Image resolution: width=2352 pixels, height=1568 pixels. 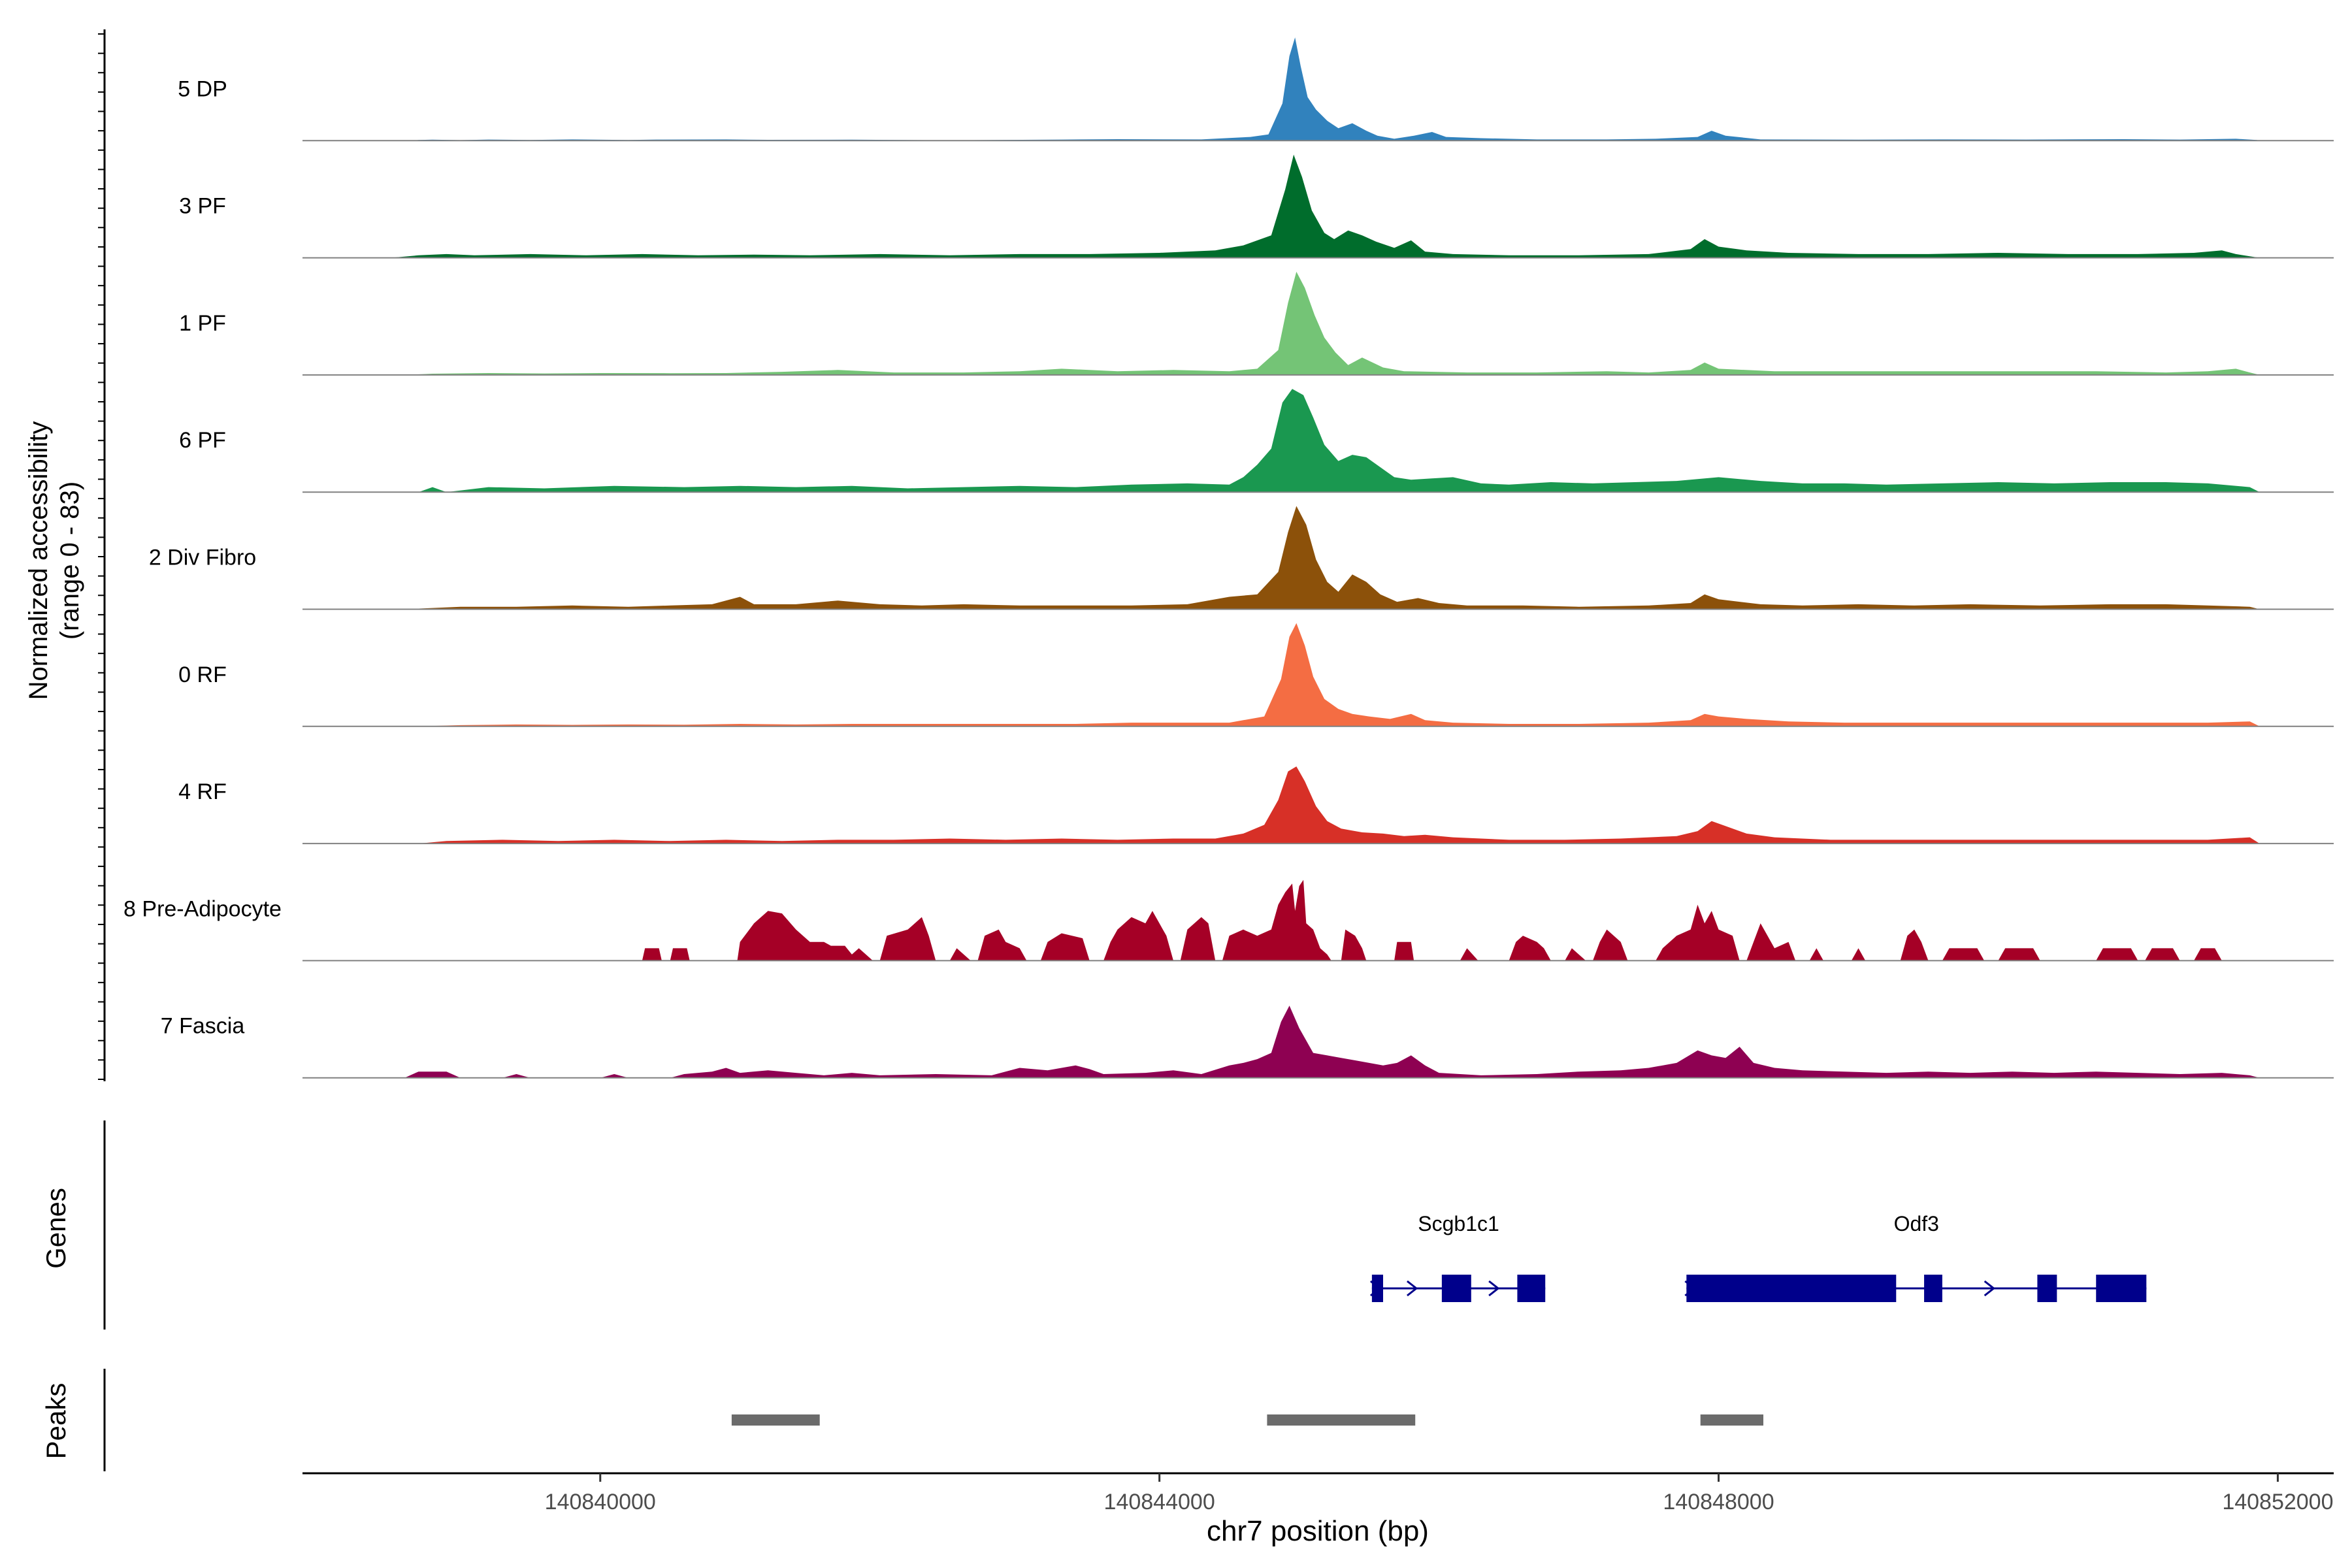 What do you see at coordinates (1916, 1223) in the screenshot?
I see `gene-label-odf3: Odf3` at bounding box center [1916, 1223].